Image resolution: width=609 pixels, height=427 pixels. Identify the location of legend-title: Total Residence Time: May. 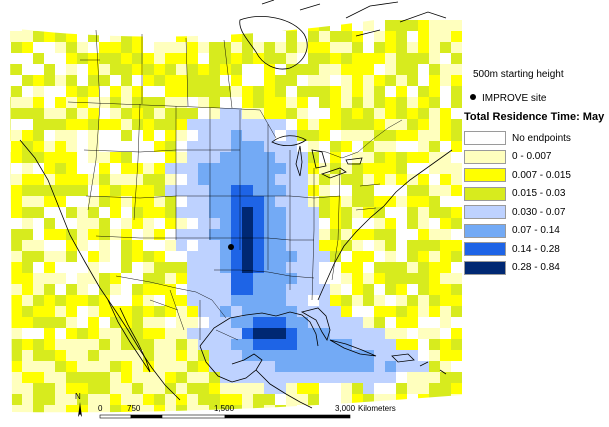
(534, 117).